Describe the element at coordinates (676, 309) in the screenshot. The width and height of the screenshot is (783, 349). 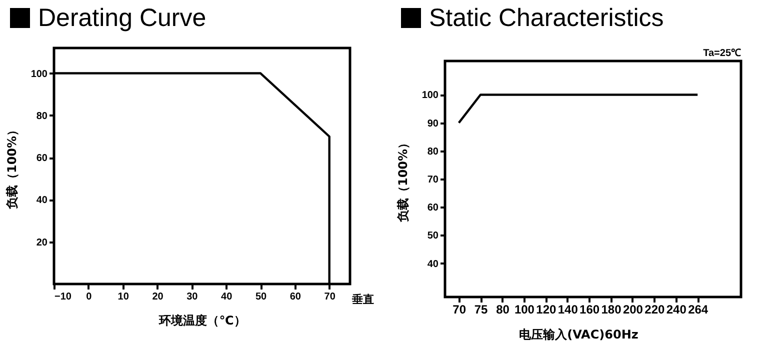
I see `x-tick-label: 240` at that location.